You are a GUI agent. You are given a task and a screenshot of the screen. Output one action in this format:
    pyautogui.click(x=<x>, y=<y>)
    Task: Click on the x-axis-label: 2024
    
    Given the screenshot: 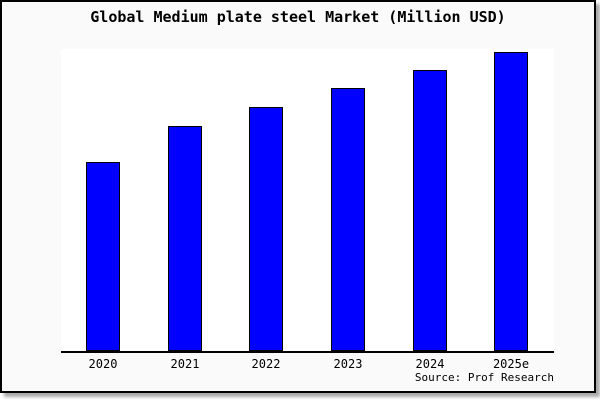 What is the action you would take?
    pyautogui.click(x=430, y=364)
    